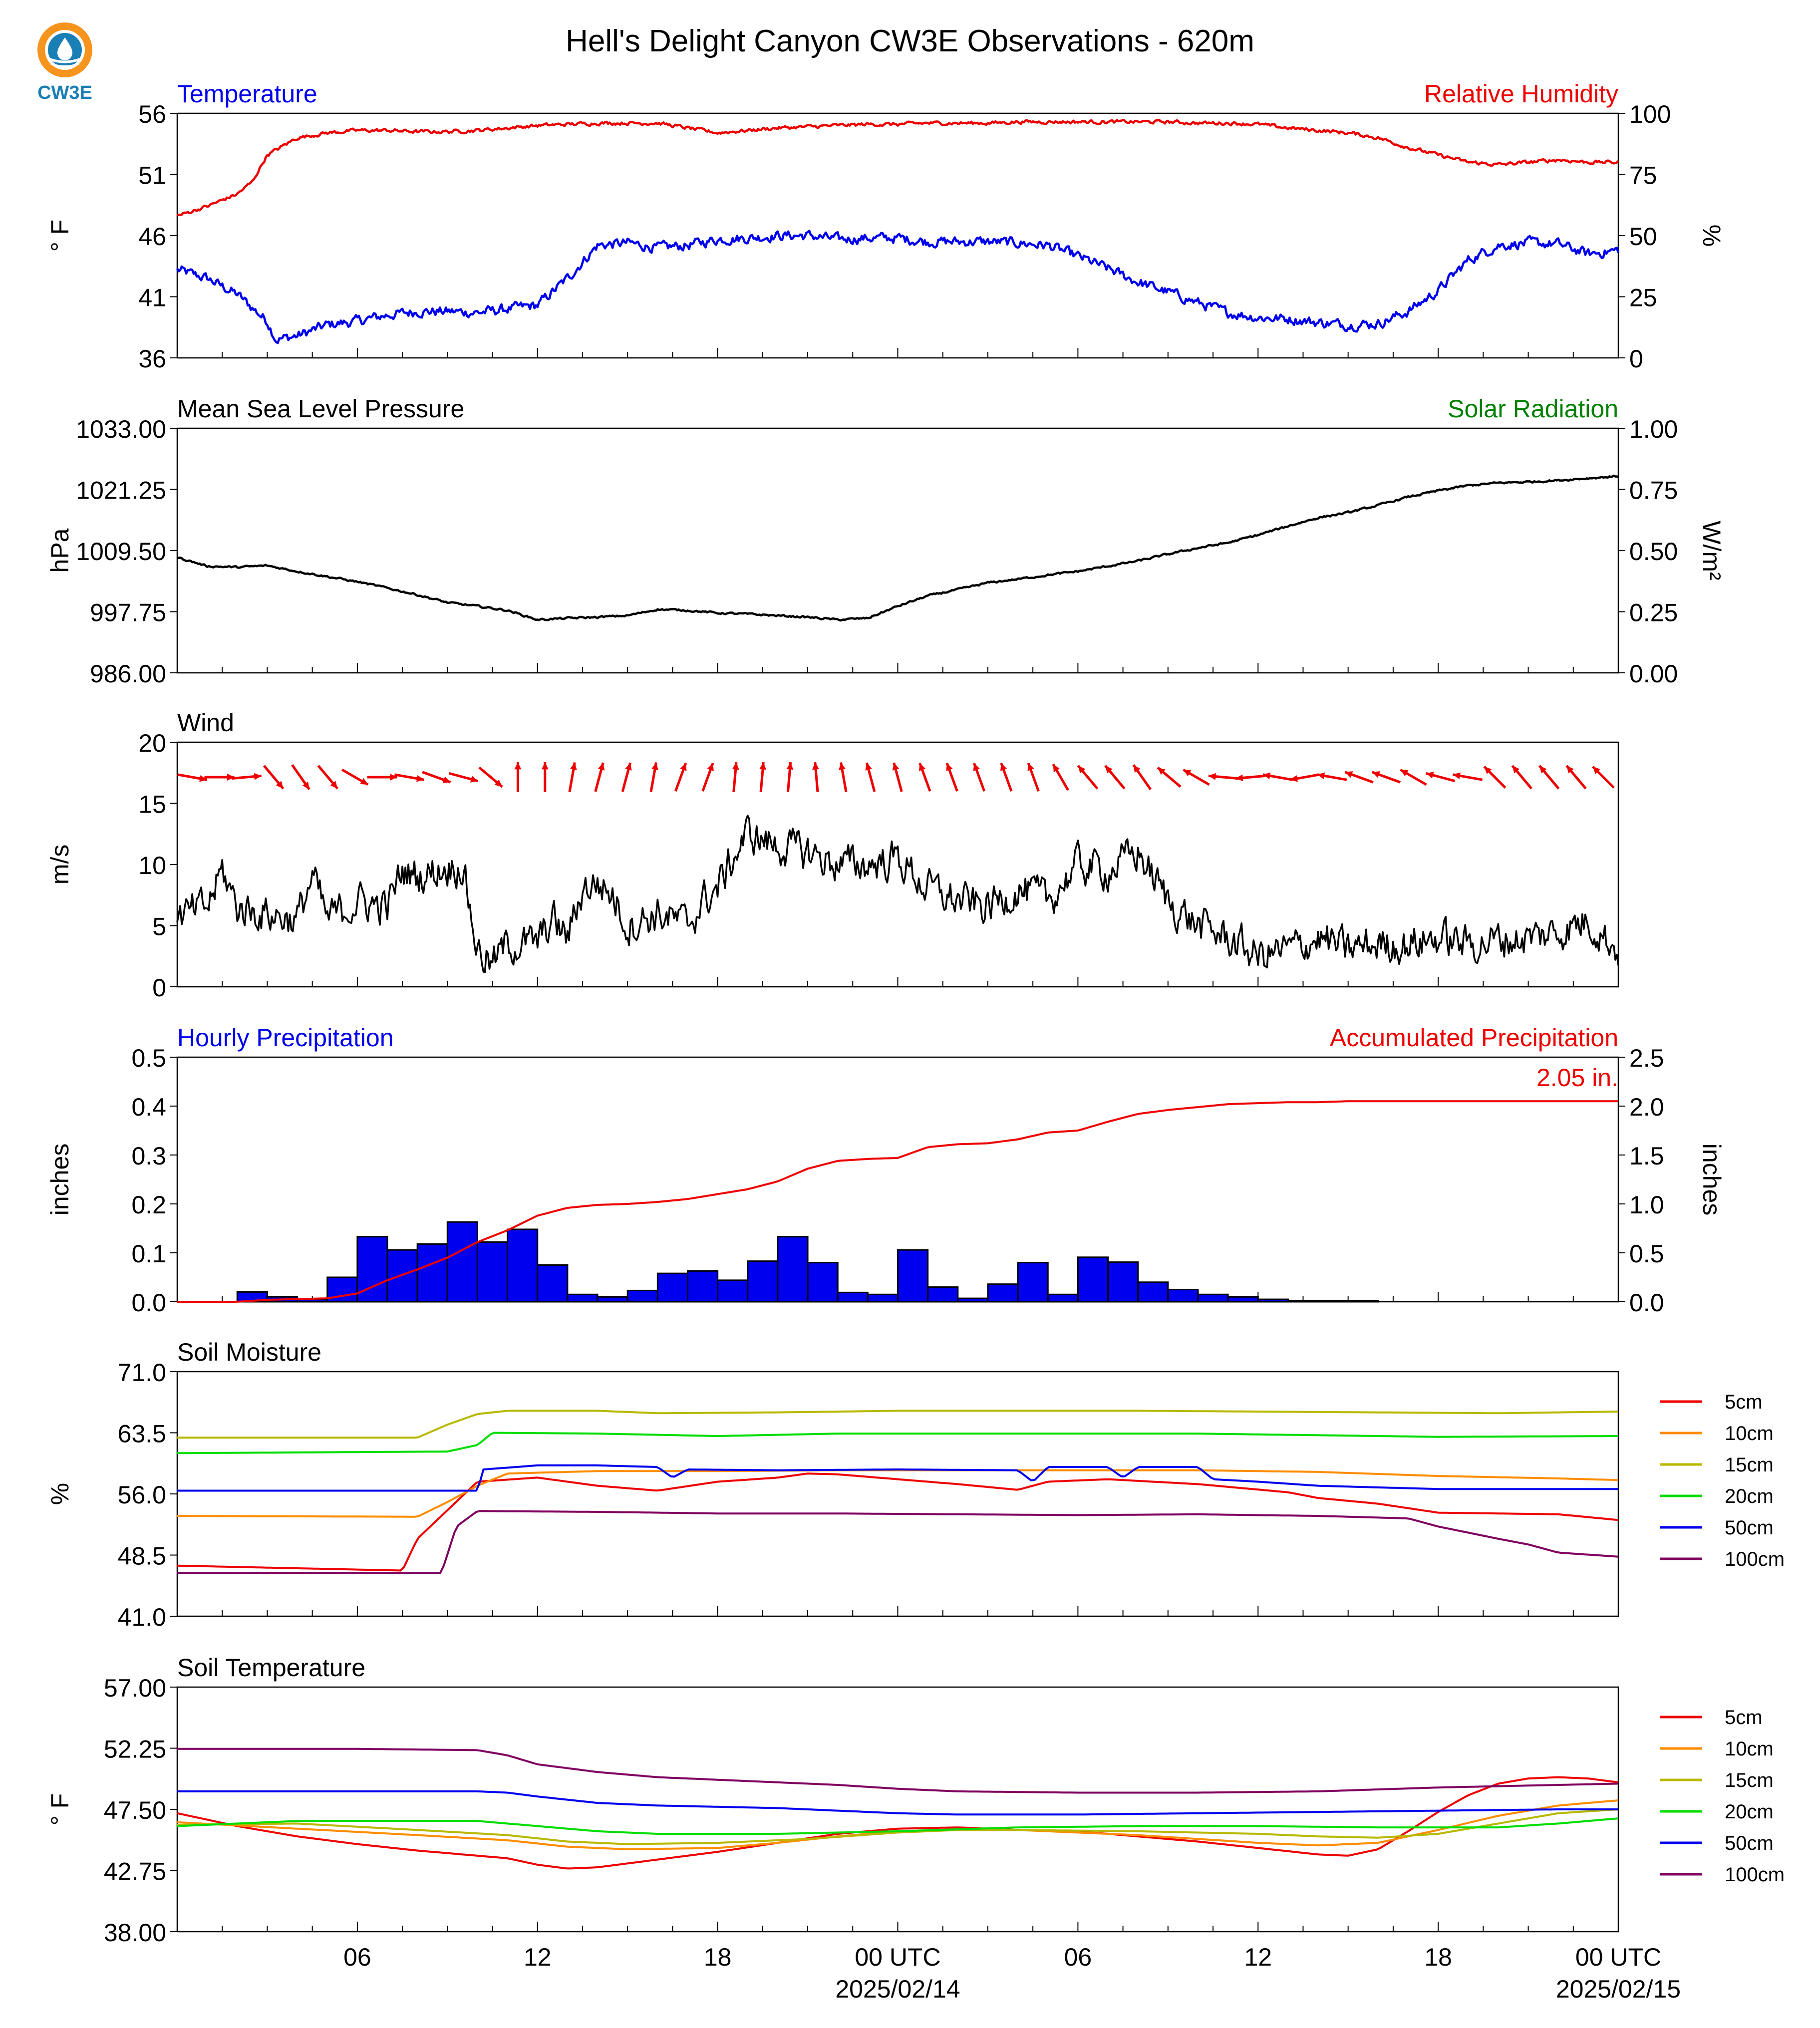 Image resolution: width=1820 pixels, height=2028 pixels. What do you see at coordinates (1749, 1434) in the screenshot?
I see `legend-label: 10cm` at bounding box center [1749, 1434].